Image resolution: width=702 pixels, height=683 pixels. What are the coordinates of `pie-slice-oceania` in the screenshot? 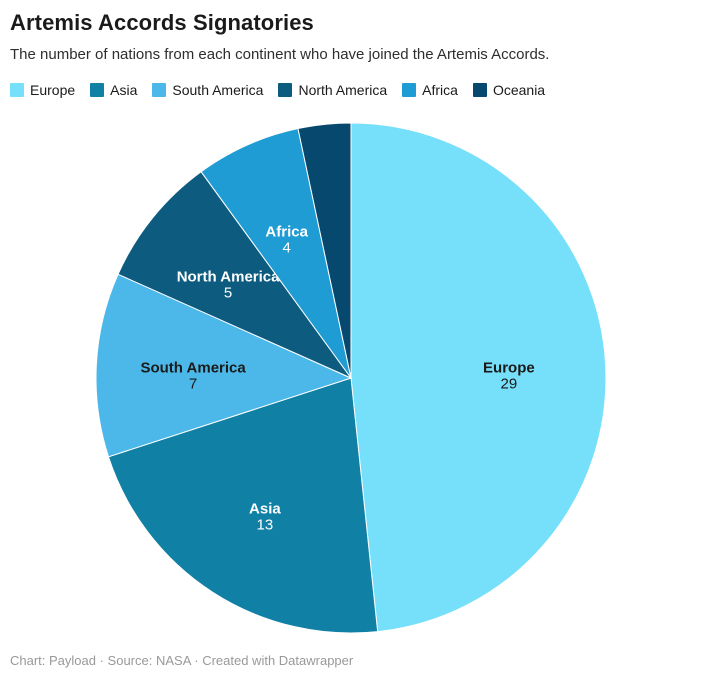 It's located at (324, 250).